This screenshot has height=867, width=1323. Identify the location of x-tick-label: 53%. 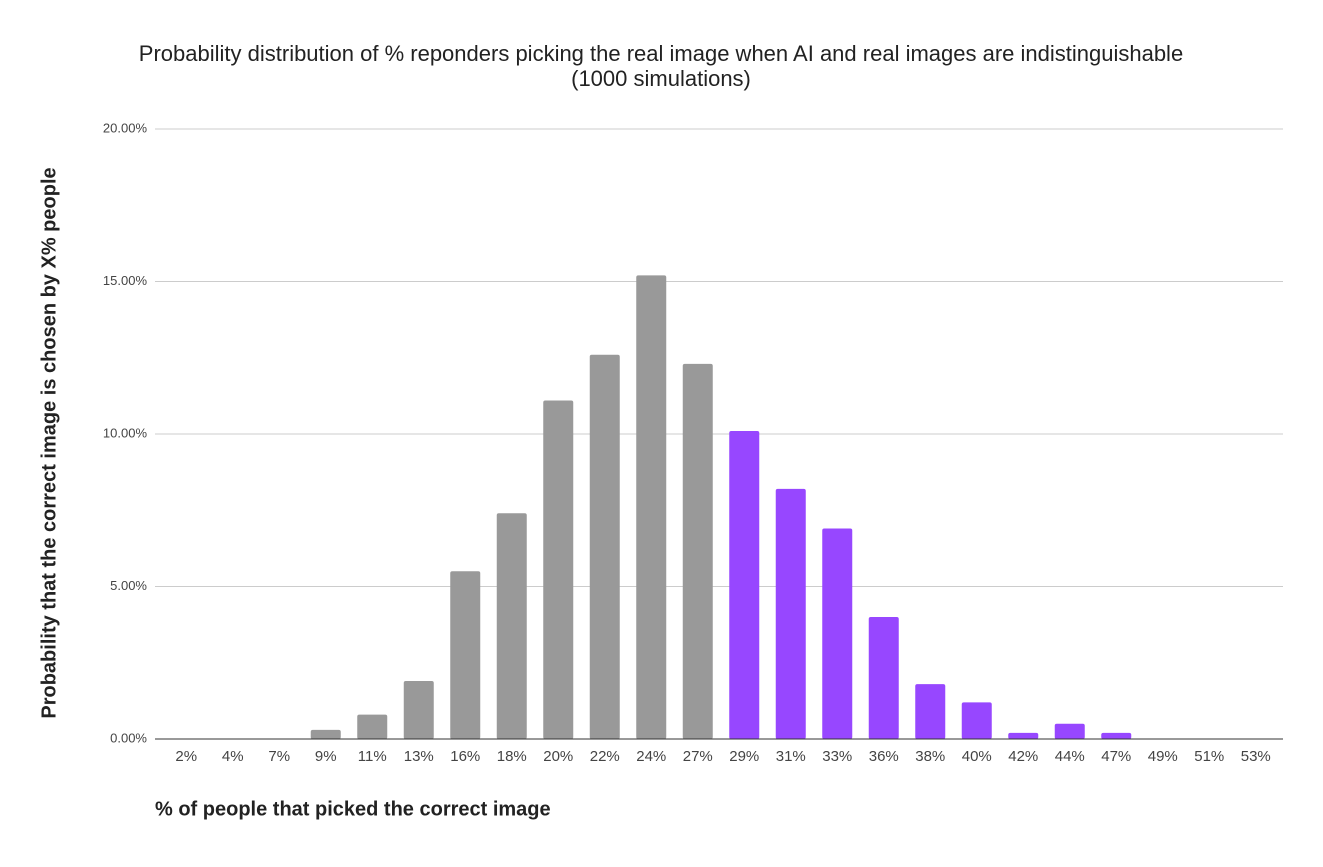
(1256, 756).